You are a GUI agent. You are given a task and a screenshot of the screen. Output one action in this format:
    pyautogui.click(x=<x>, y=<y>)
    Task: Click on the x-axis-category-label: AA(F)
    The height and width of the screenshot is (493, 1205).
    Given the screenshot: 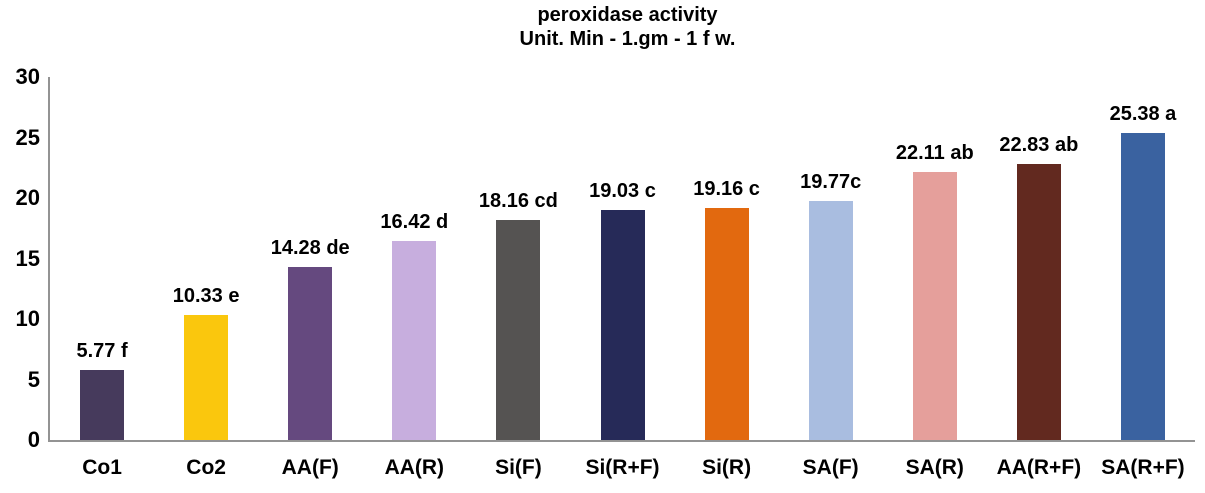 What is the action you would take?
    pyautogui.click(x=310, y=467)
    